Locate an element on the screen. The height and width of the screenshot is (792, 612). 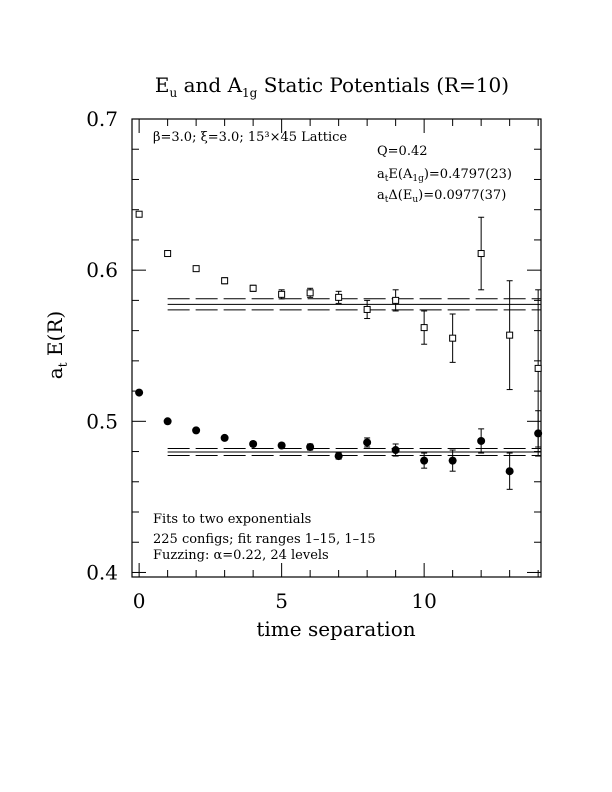
x-tick-label: 5 is located at coordinates (281, 601).